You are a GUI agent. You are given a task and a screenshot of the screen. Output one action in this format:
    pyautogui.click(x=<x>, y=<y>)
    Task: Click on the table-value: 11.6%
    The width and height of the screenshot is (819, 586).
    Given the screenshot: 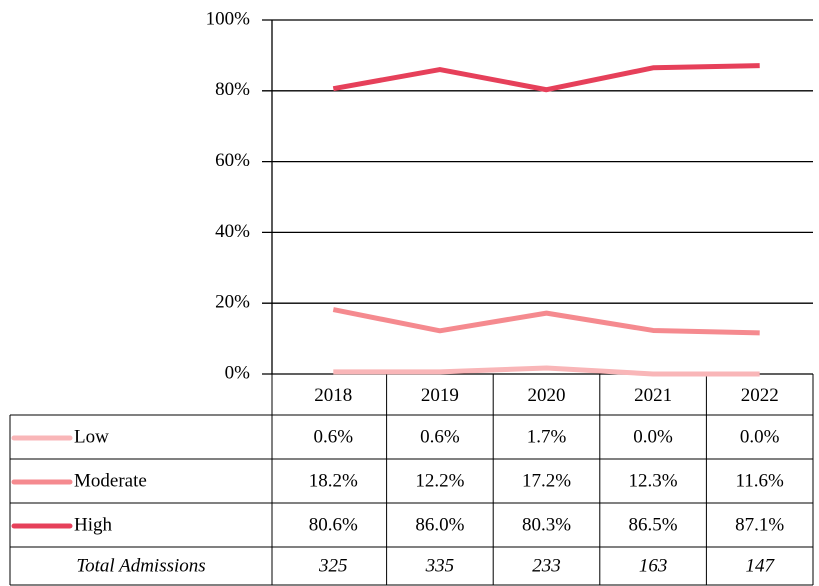 What is the action you would take?
    pyautogui.click(x=760, y=480)
    